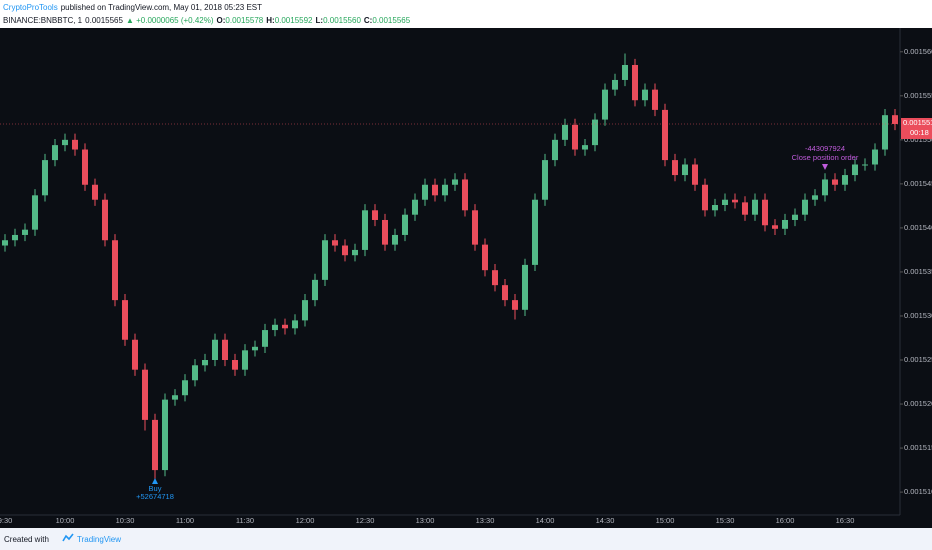 This screenshot has width=932, height=550. What do you see at coordinates (245, 520) in the screenshot?
I see `x-tick-label: 11:30` at bounding box center [245, 520].